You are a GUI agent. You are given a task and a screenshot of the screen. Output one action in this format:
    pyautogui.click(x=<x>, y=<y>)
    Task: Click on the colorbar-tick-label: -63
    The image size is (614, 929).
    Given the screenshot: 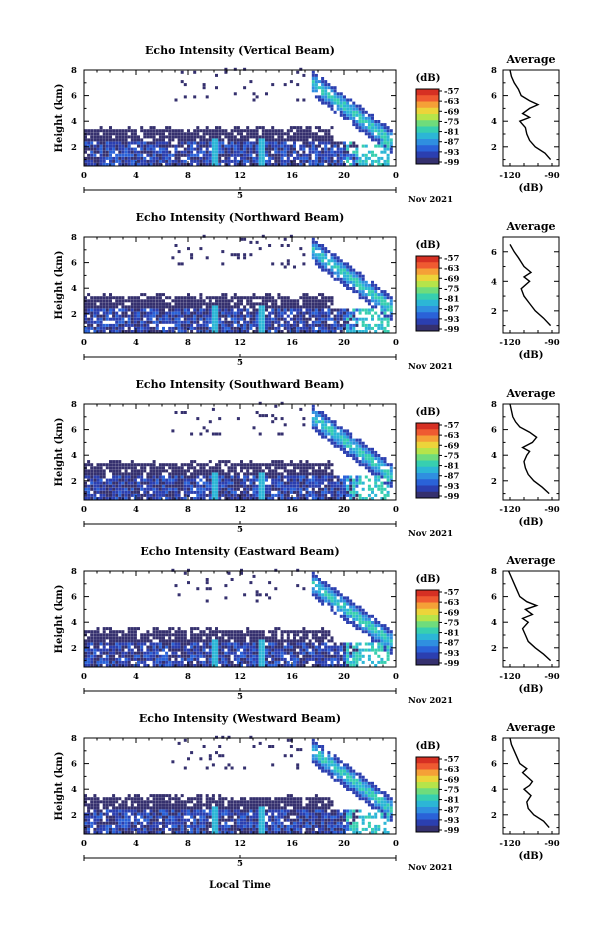 What is the action you would take?
    pyautogui.click(x=451, y=436)
    